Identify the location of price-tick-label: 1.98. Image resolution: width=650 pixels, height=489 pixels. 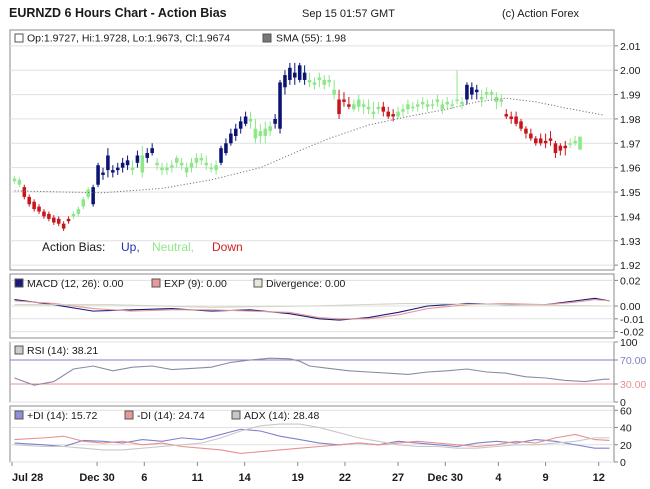
(630, 120).